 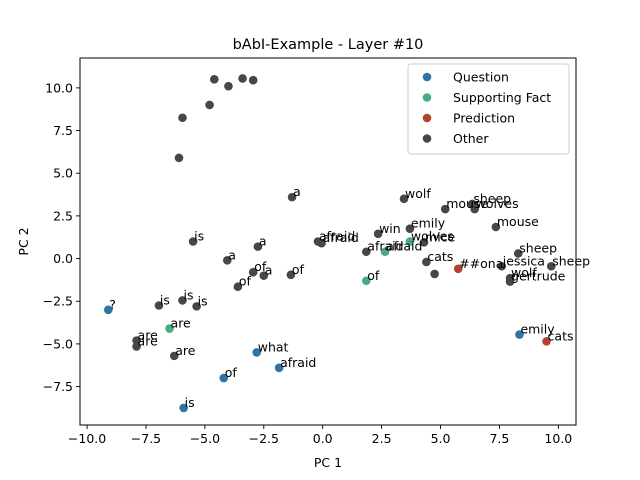 I want to click on legend-label: Prediction, so click(x=484, y=118).